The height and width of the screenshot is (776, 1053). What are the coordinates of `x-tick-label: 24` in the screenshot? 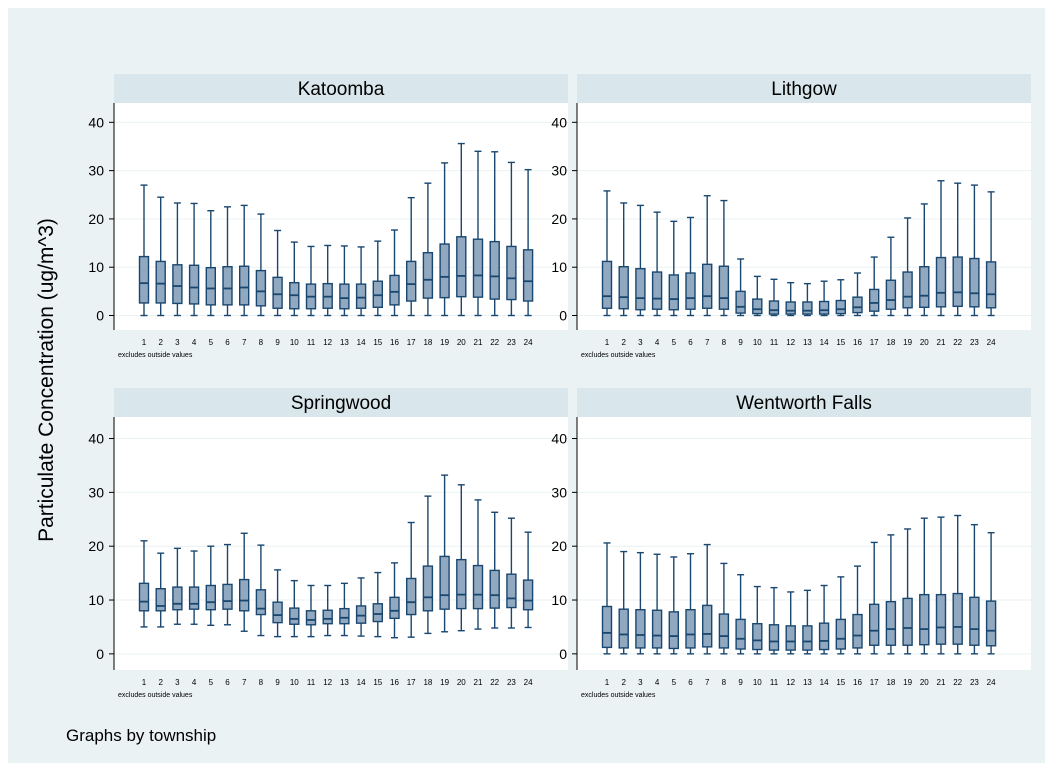 It's located at (528, 342).